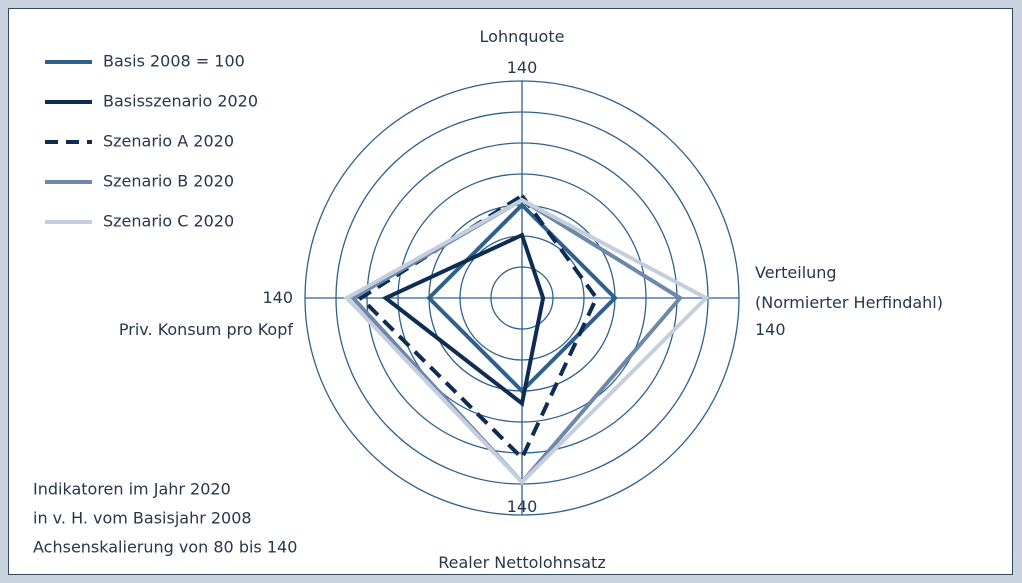 Image resolution: width=1022 pixels, height=583 pixels. I want to click on legend-label: Szenario A 2020, so click(168, 141).